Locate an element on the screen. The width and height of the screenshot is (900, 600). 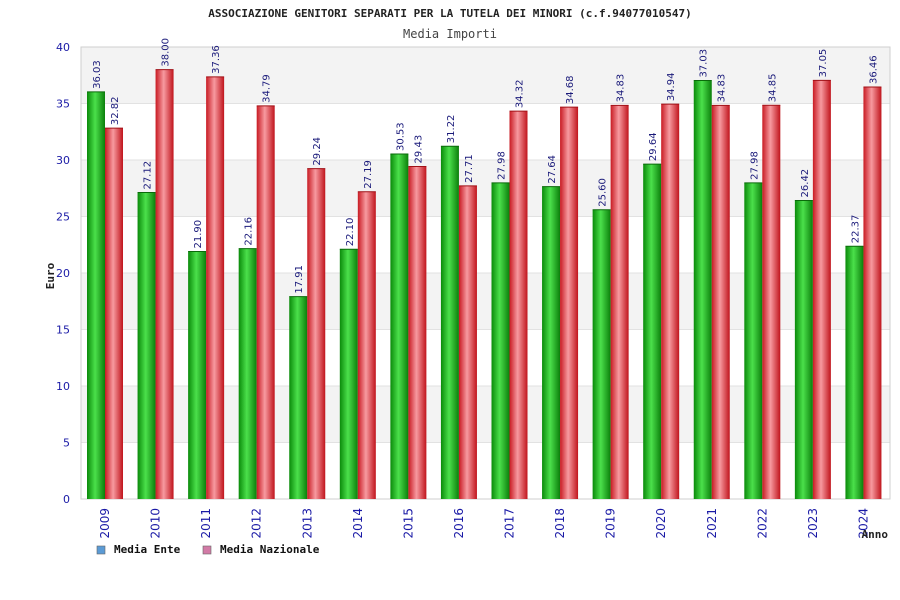
value-label: 37.05 is located at coordinates (823, 63).